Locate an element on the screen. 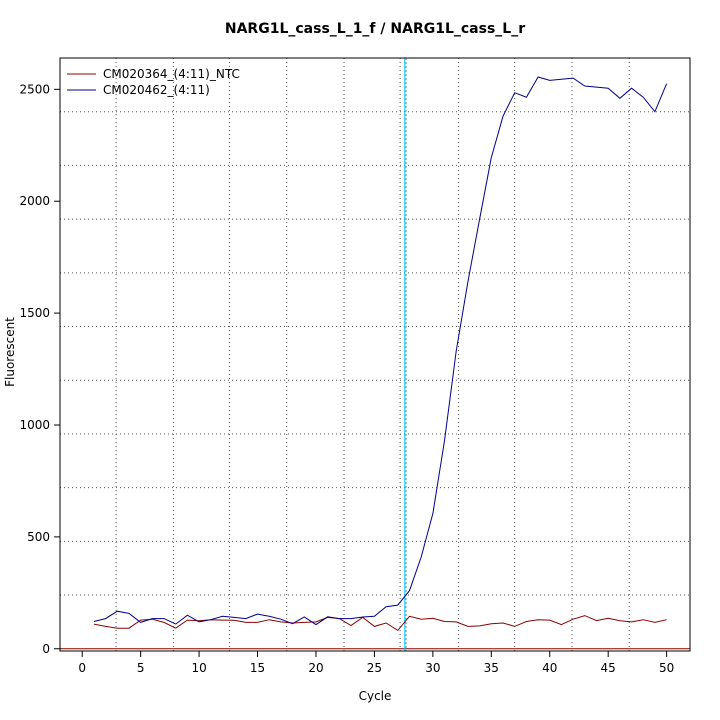  x-tick-label: 10 is located at coordinates (198, 668).